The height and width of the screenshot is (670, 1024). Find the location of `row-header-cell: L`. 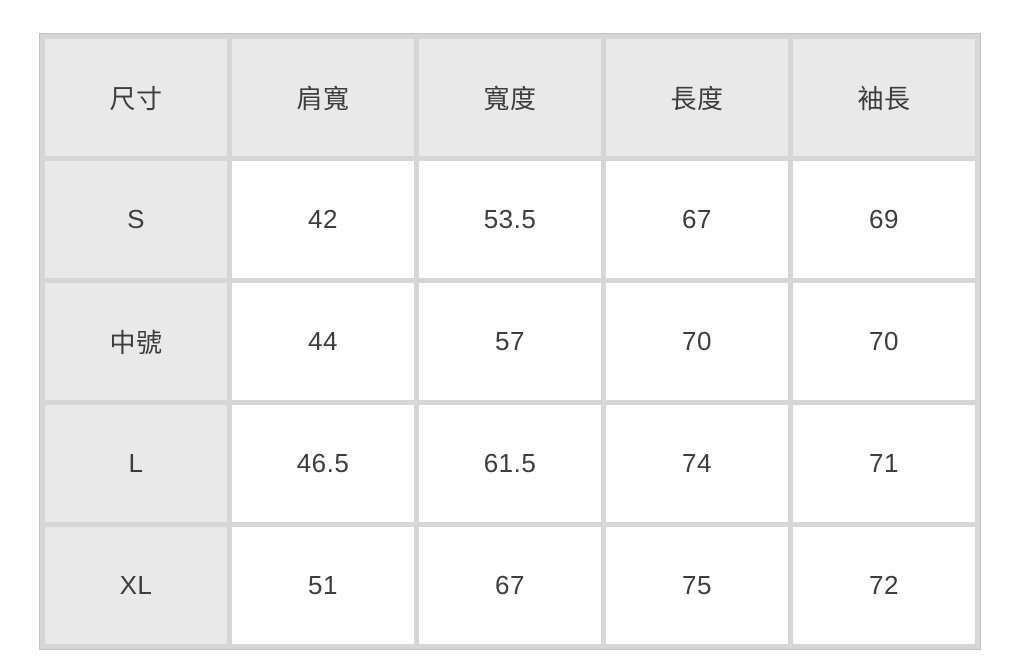

row-header-cell: L is located at coordinates (136, 463).